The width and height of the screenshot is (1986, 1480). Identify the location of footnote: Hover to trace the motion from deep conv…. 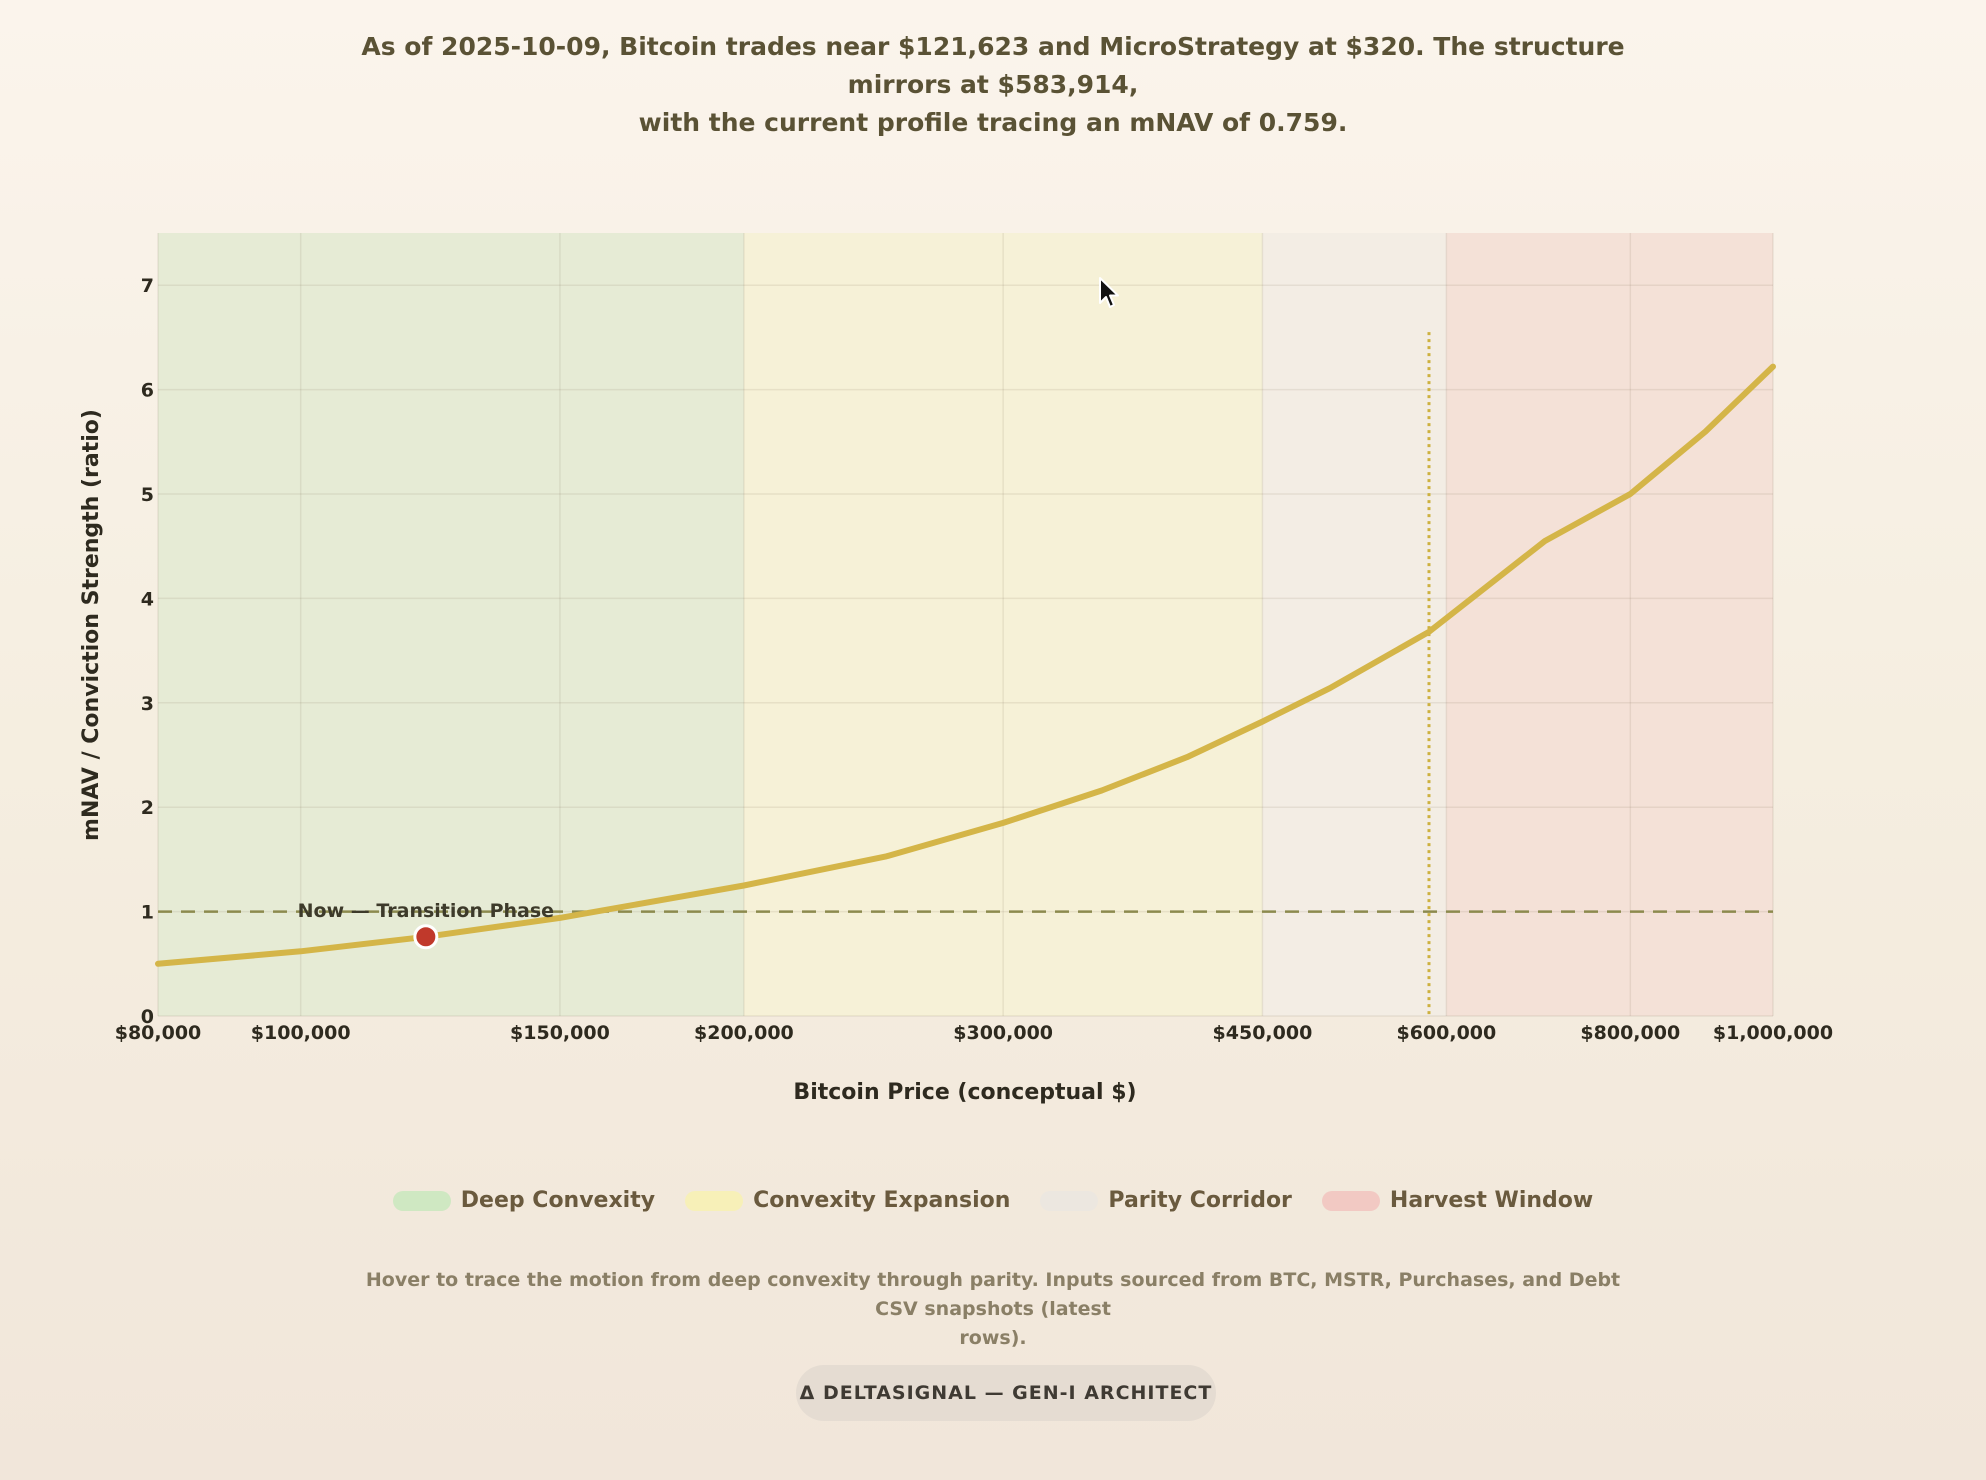
(993, 1309).